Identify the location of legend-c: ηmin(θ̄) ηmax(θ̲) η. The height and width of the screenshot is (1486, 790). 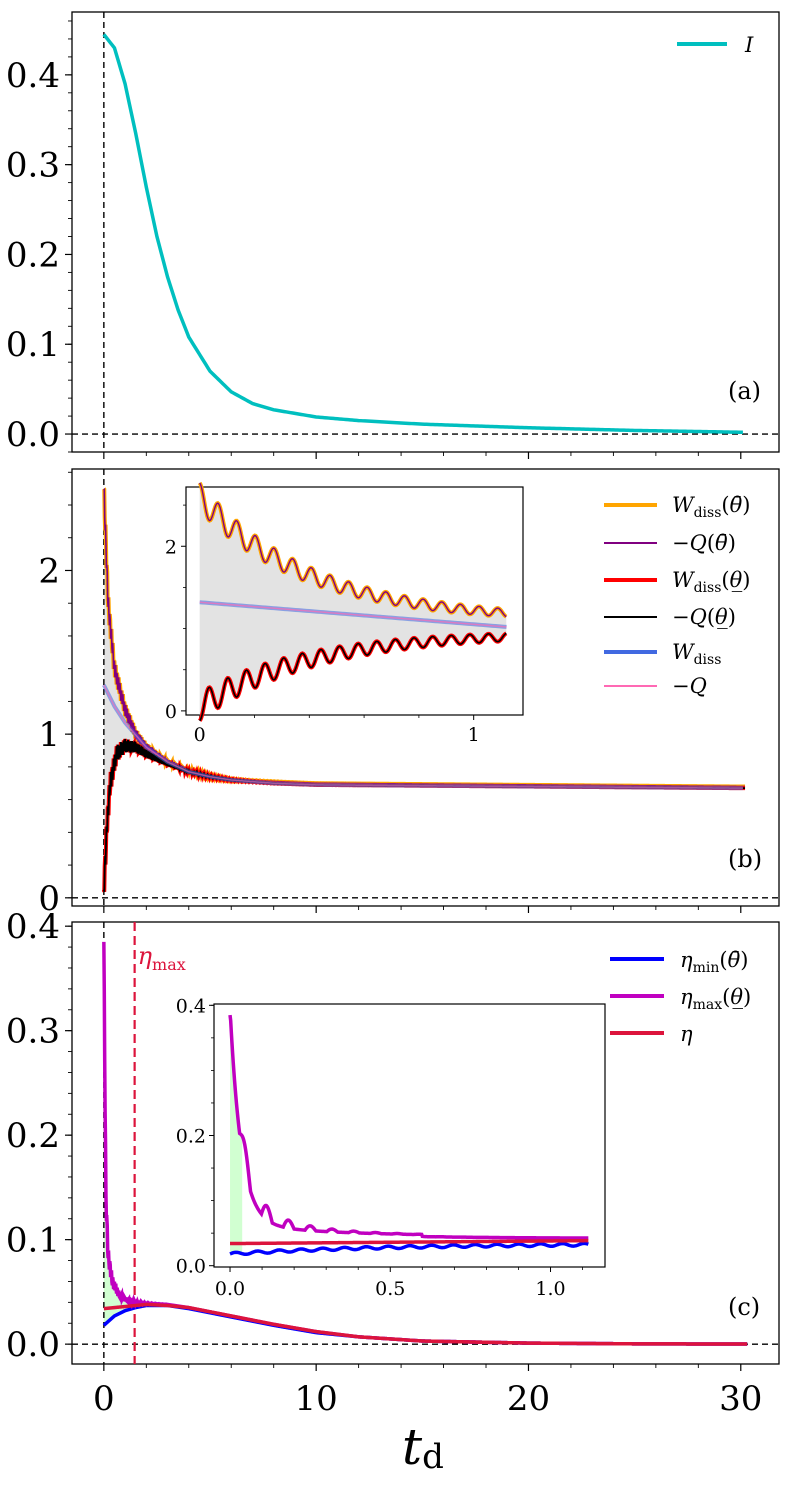
(680, 997).